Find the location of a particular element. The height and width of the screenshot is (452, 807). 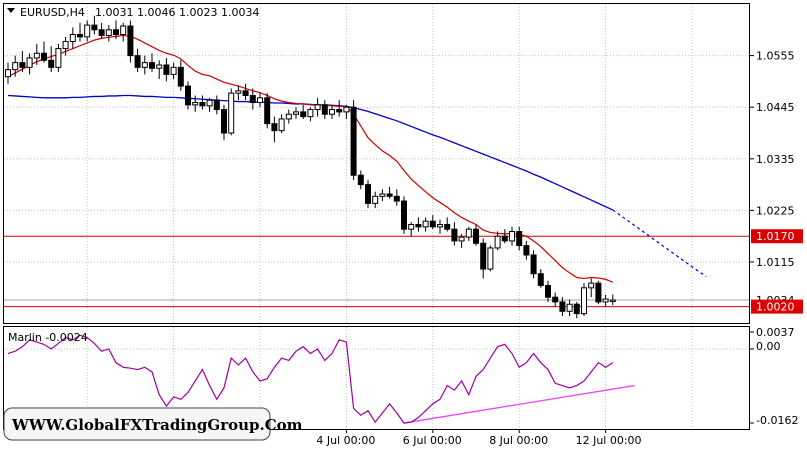

level-label: 1.0020 is located at coordinates (775, 307).